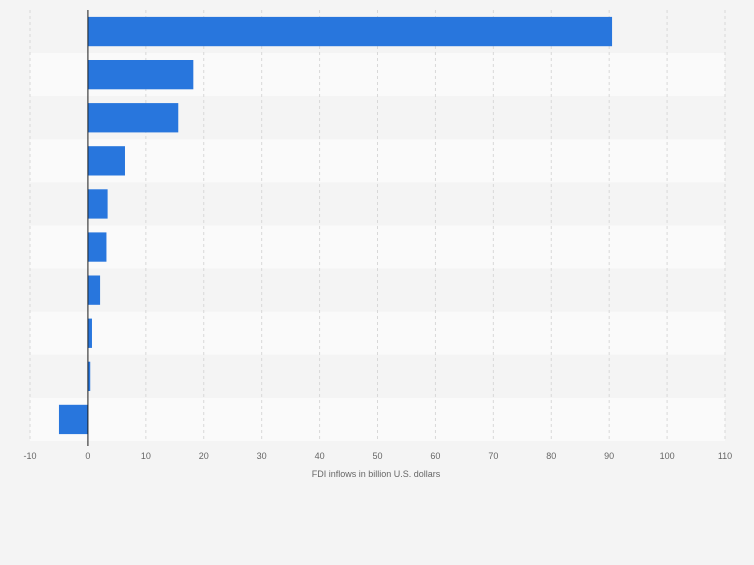  What do you see at coordinates (29, 456) in the screenshot?
I see `x-tick-label: -10` at bounding box center [29, 456].